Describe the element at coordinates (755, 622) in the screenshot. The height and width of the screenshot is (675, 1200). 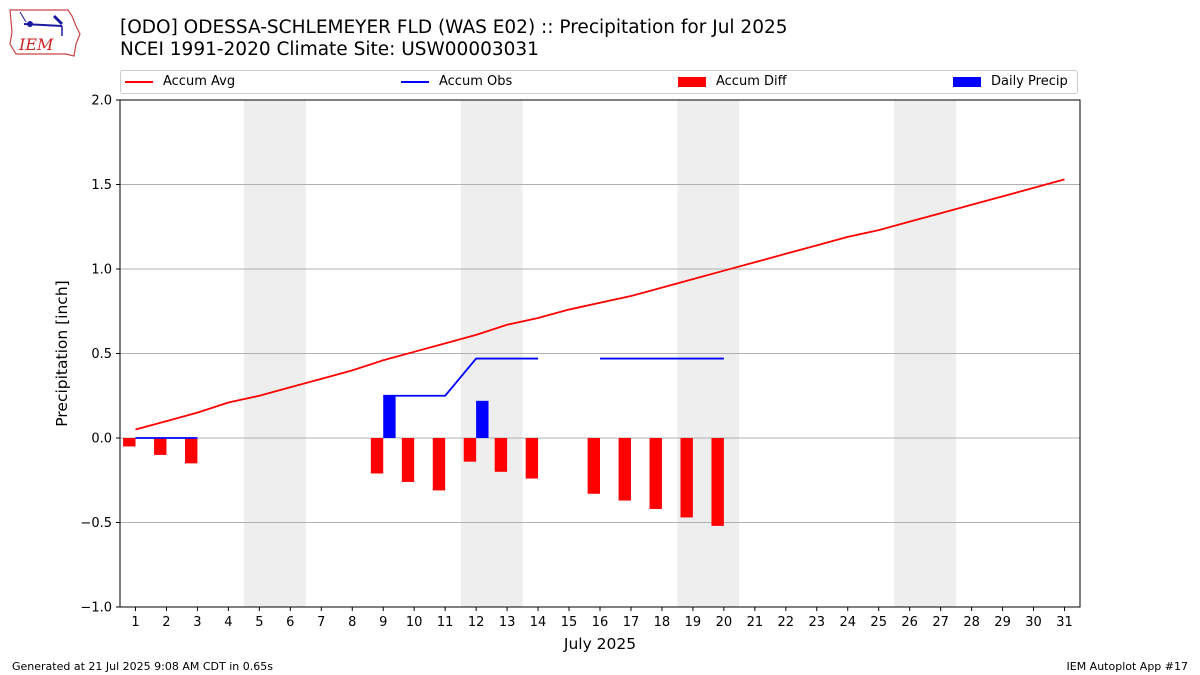
I see `x-tick-label: 21` at that location.